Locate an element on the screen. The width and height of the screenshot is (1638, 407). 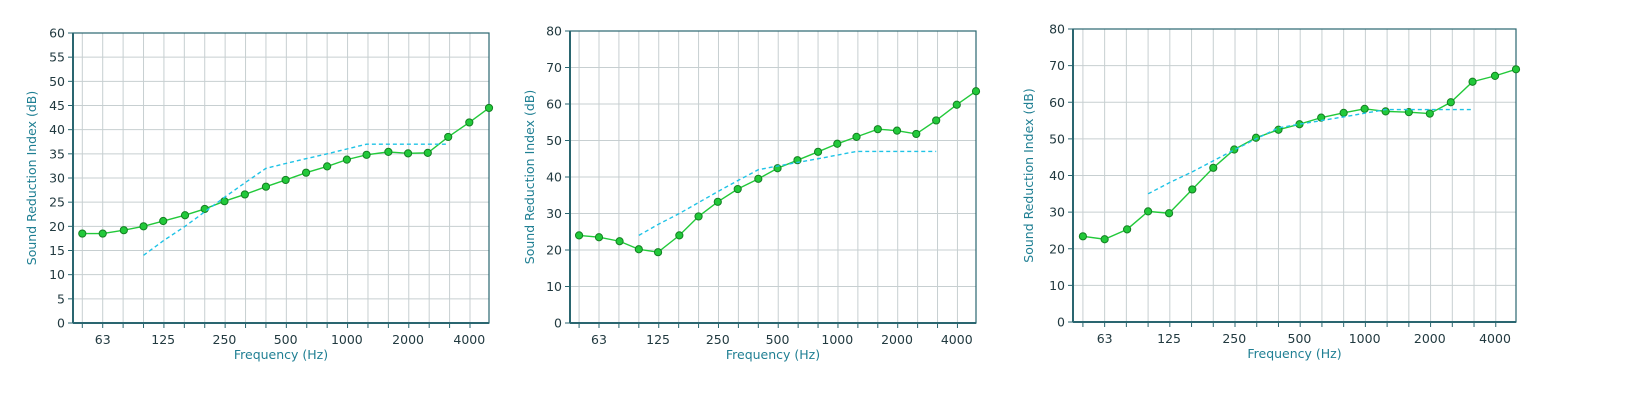
y-tick-label: 45 is located at coordinates (57, 105).